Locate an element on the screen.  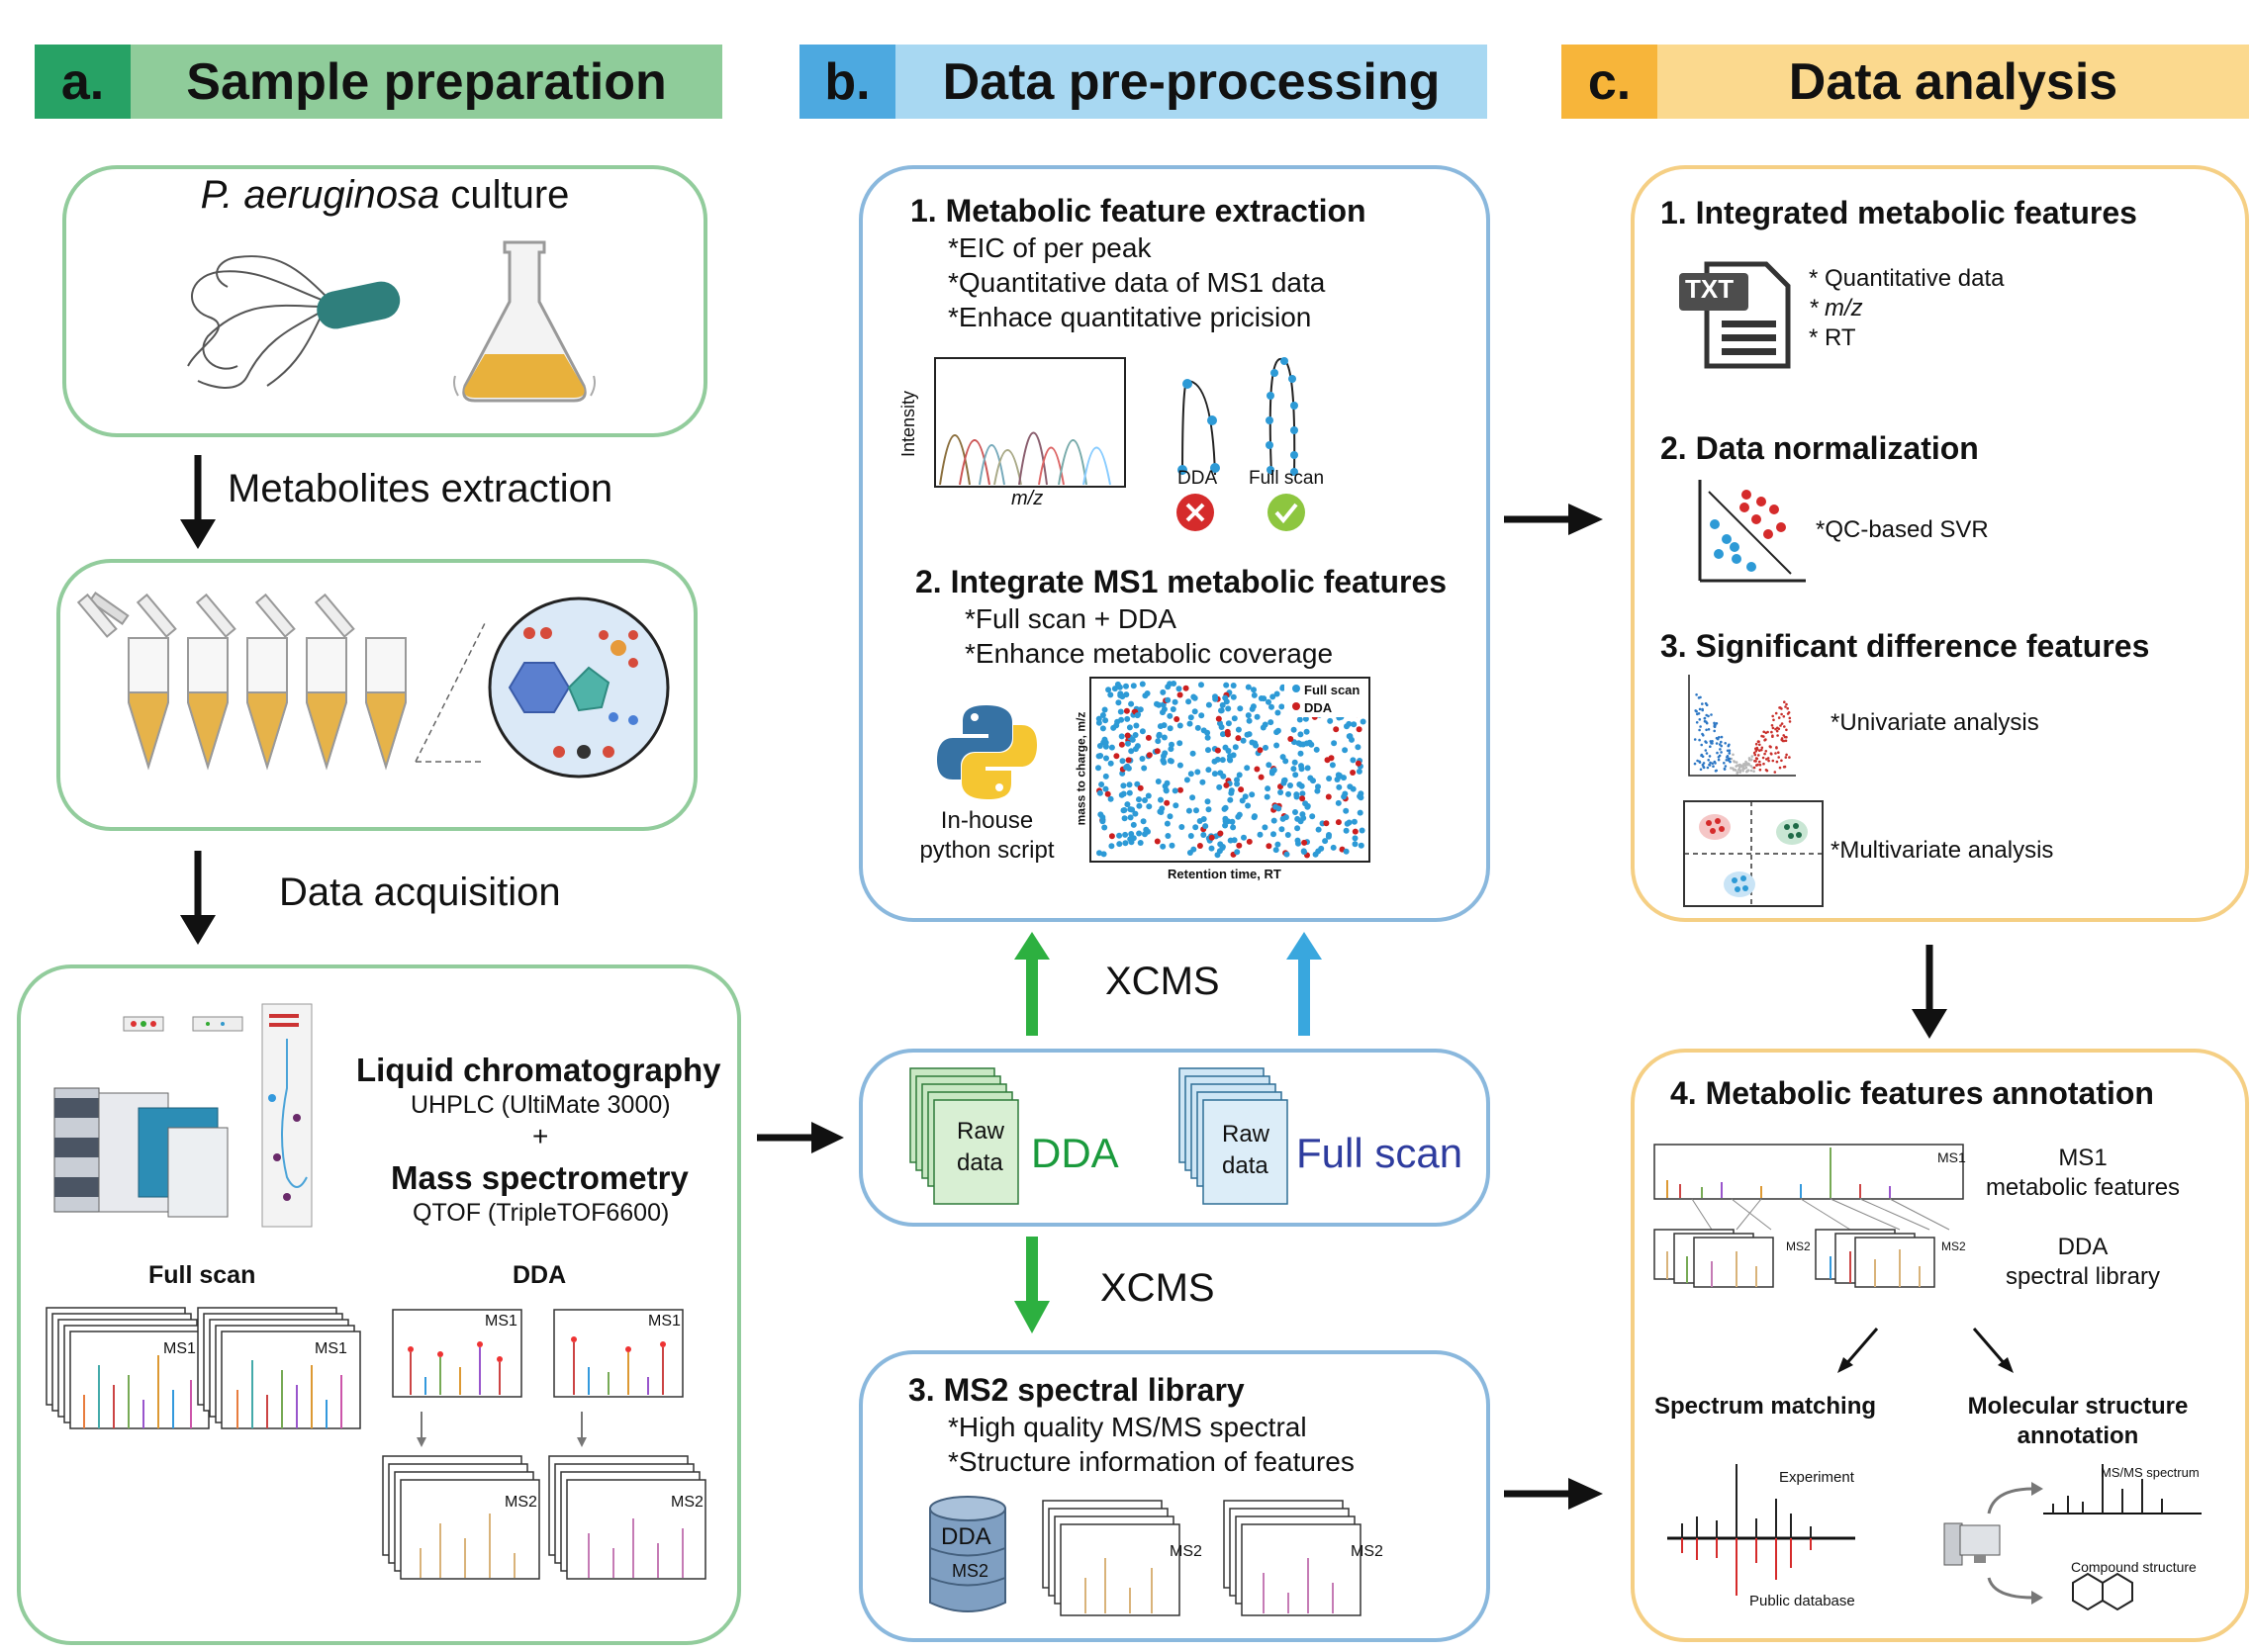
ms-title: Mass spectrometry is located at coordinates (540, 1177).